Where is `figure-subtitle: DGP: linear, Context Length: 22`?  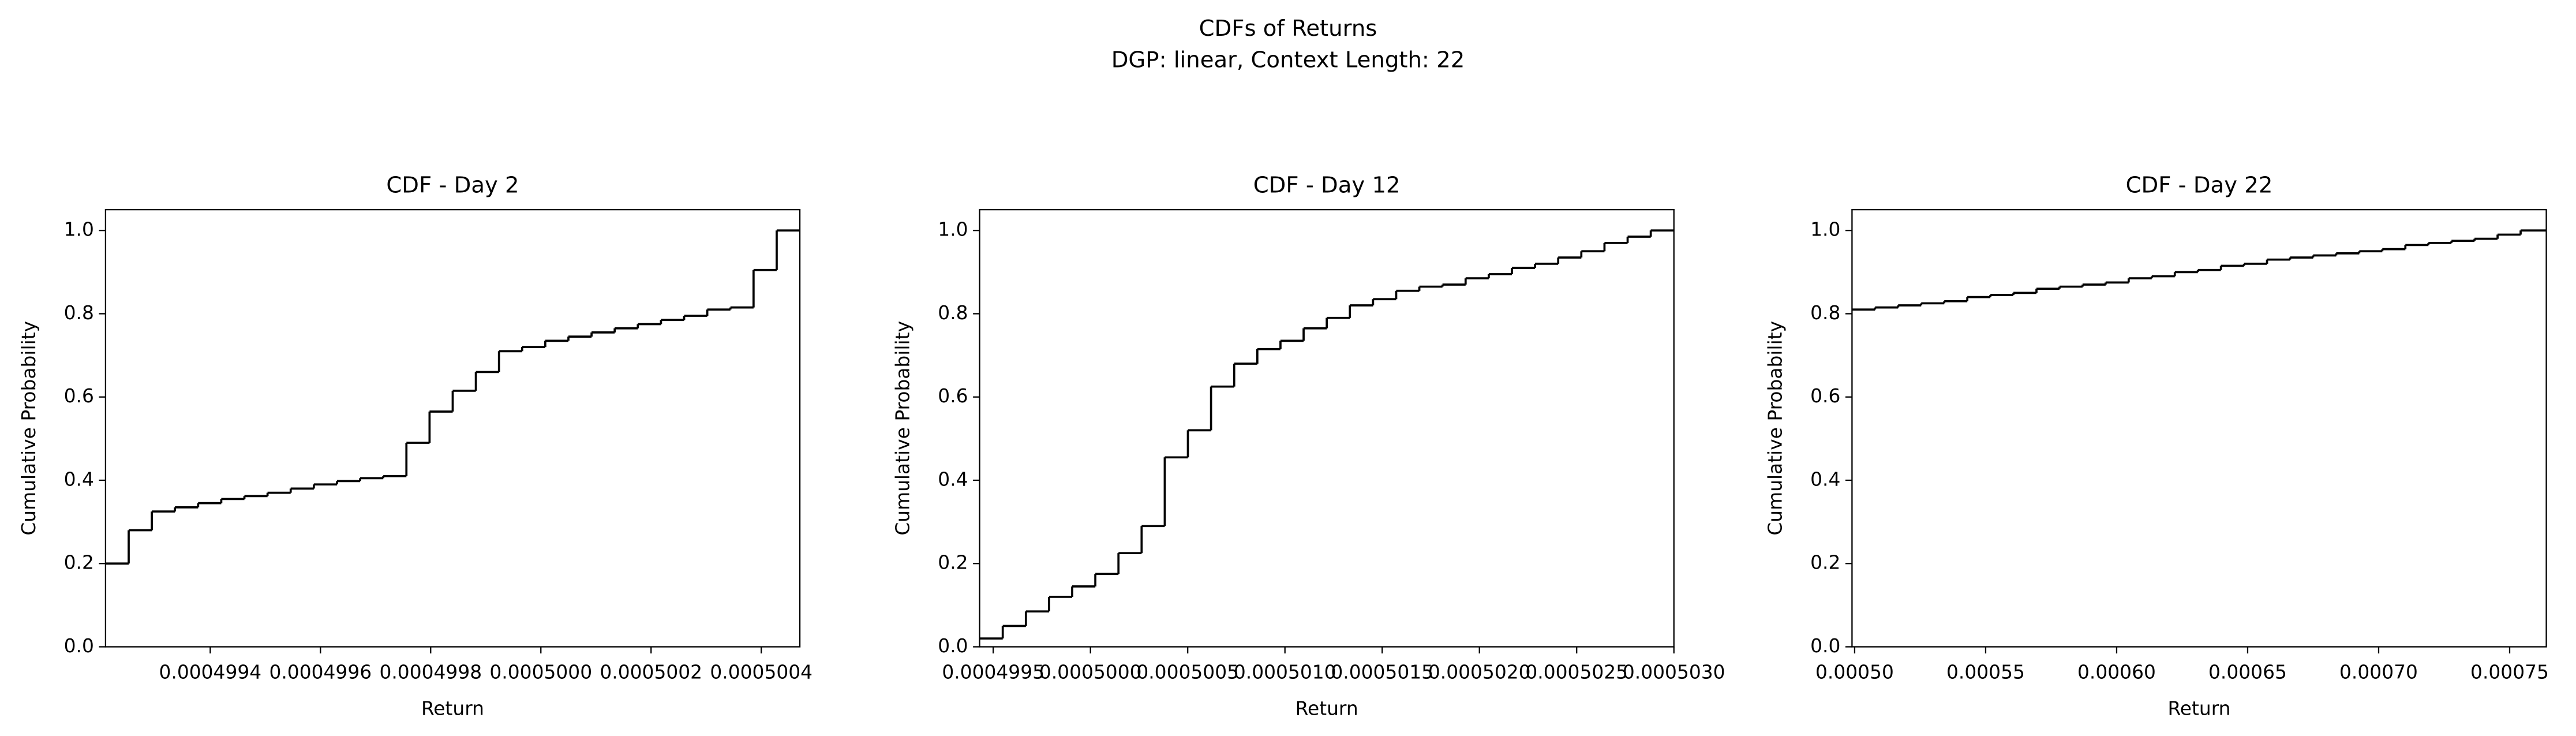
figure-subtitle: DGP: linear, Context Length: 22 is located at coordinates (1288, 60).